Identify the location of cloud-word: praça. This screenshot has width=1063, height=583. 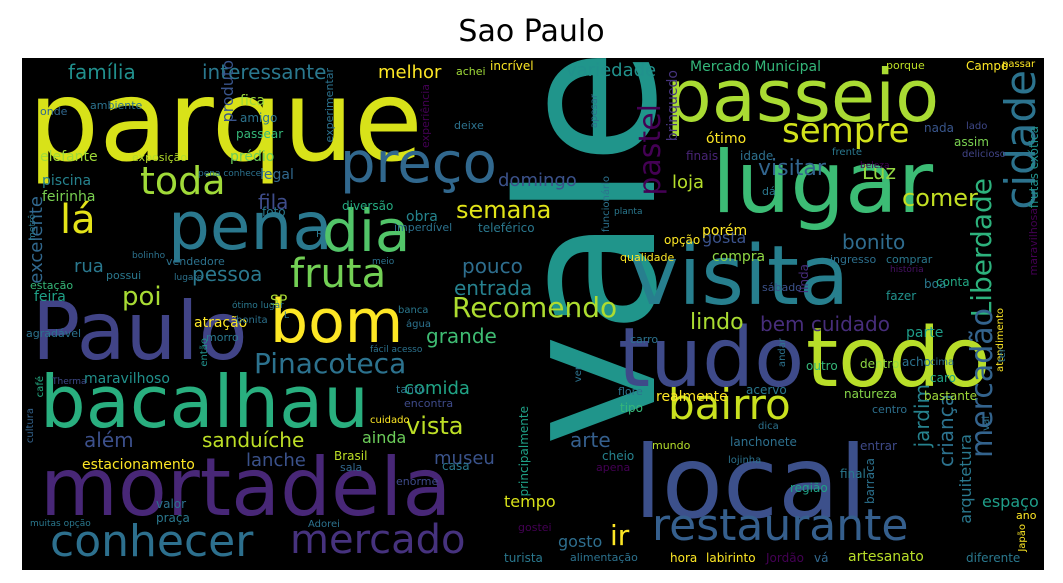
(173, 518).